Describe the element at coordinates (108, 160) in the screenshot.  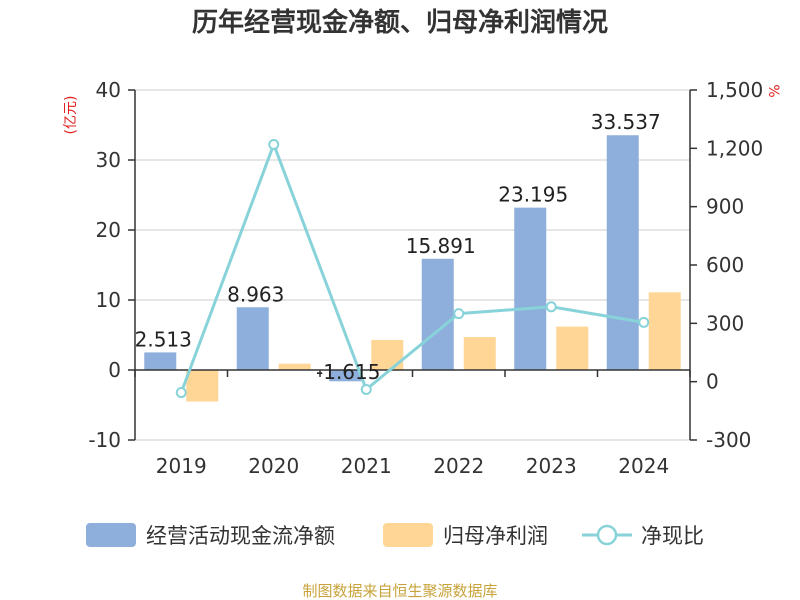
I see `left-axis-tick-label: 30` at that location.